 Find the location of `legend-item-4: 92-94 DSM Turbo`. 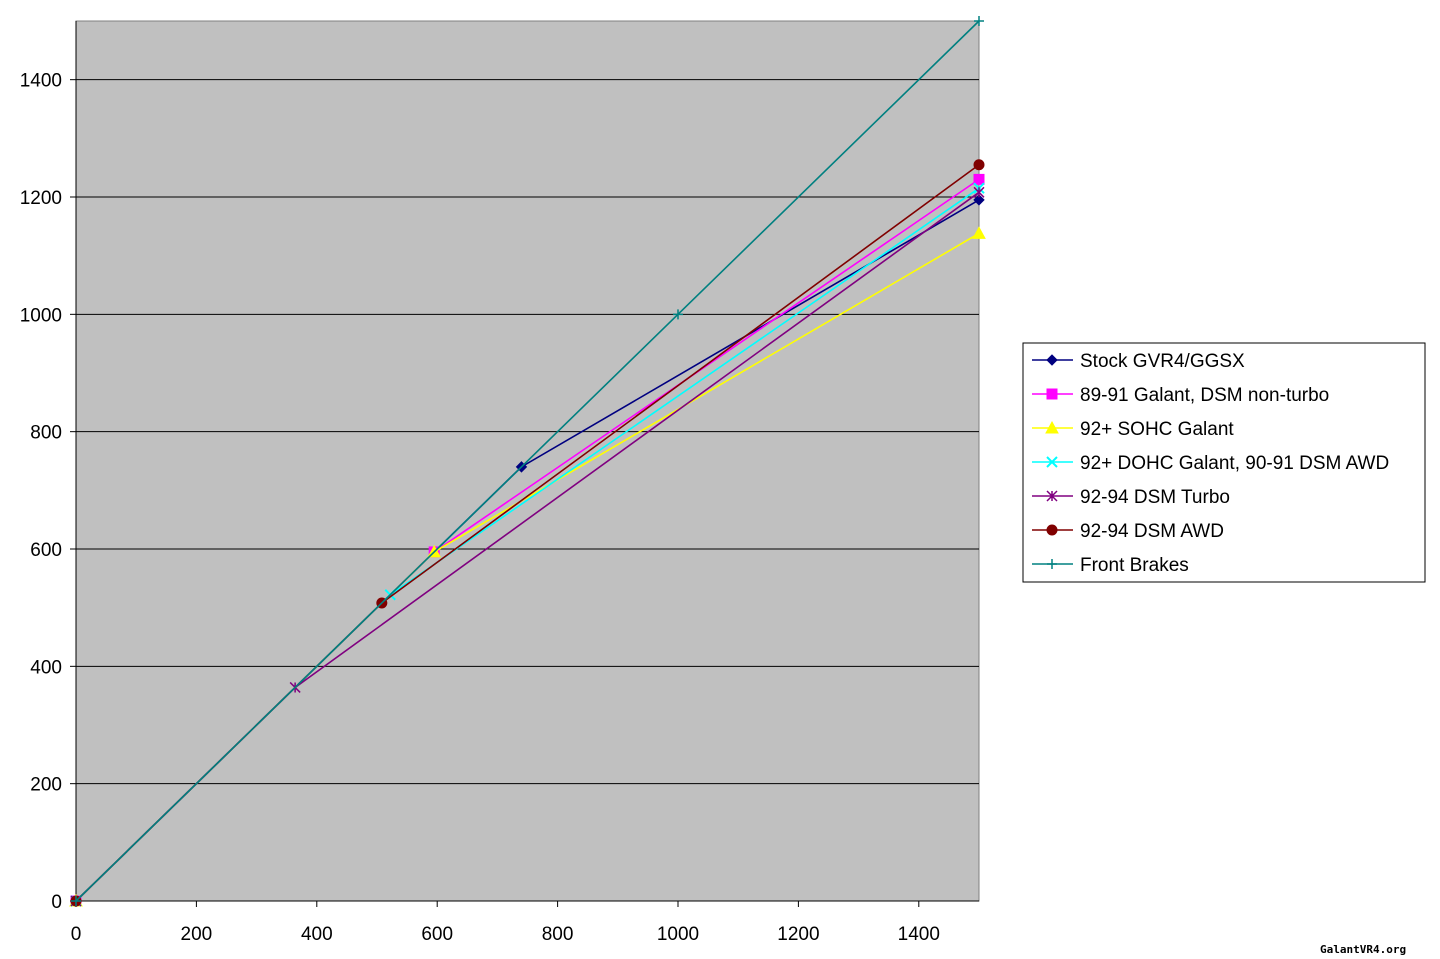

legend-item-4: 92-94 DSM Turbo is located at coordinates (1131, 497).